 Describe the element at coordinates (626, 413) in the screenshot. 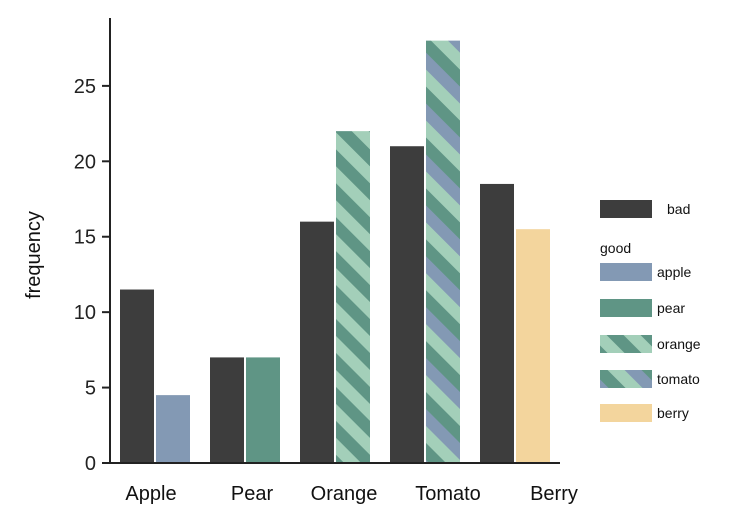

I see `legend-swatch-berry` at that location.